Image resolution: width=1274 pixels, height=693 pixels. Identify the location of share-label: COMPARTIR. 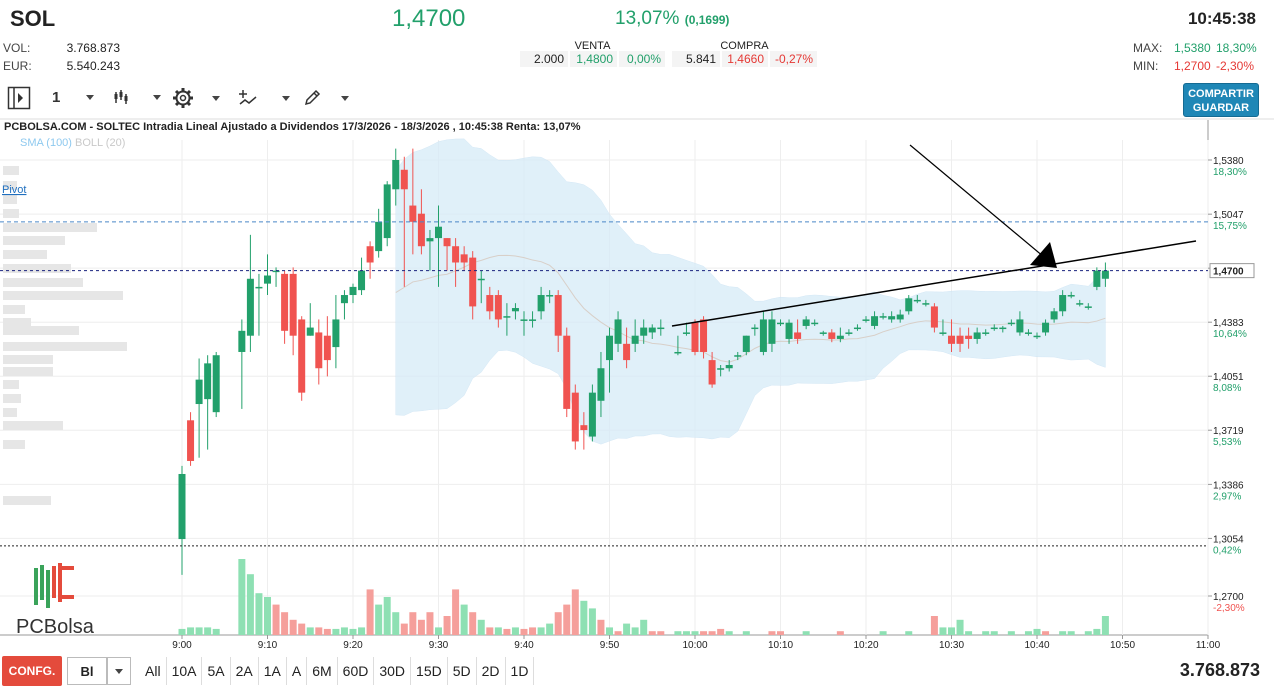
(1221, 94).